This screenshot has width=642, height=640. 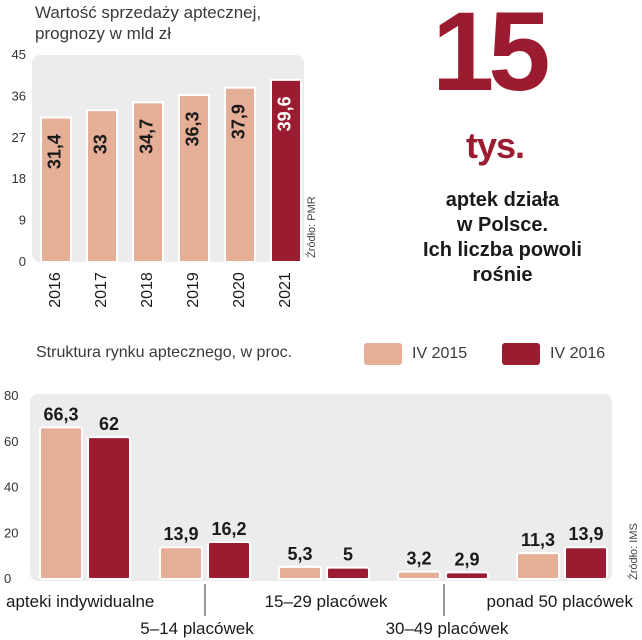 I want to click on sales-bar-value-label: 37,9, so click(x=239, y=121).